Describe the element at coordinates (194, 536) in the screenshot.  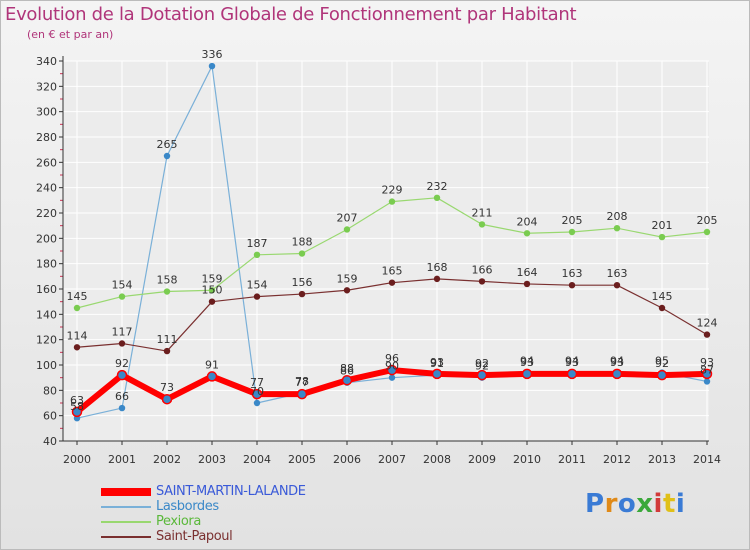
I see `legend-label: Saint-Papoul` at that location.